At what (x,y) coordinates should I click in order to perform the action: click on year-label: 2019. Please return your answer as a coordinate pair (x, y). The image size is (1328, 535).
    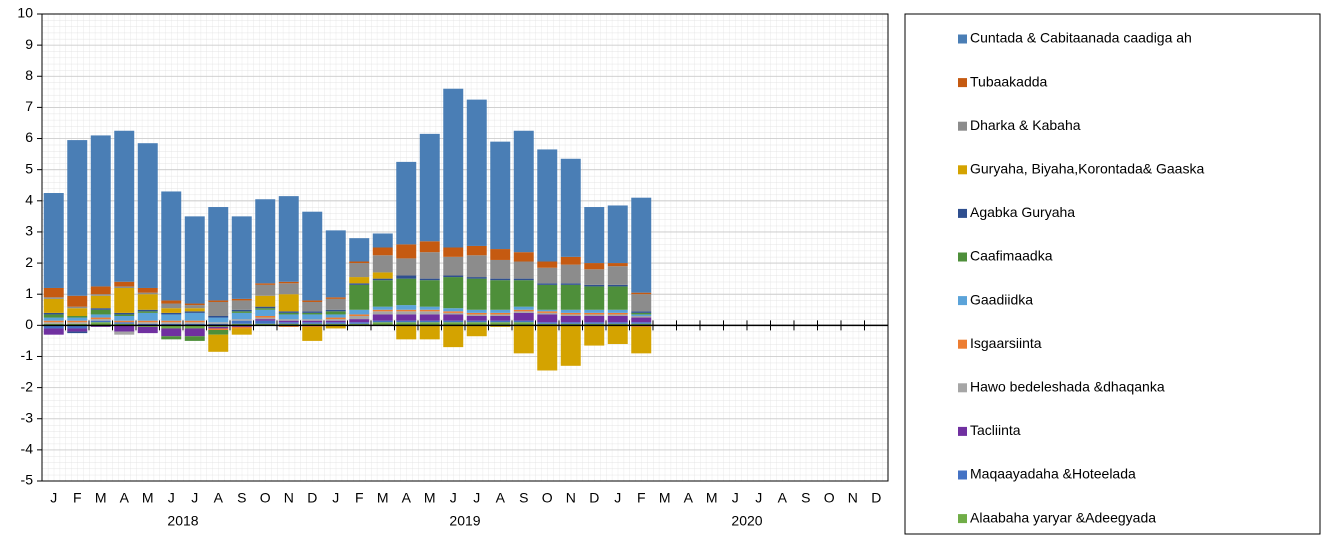
    Looking at the image, I should click on (464, 521).